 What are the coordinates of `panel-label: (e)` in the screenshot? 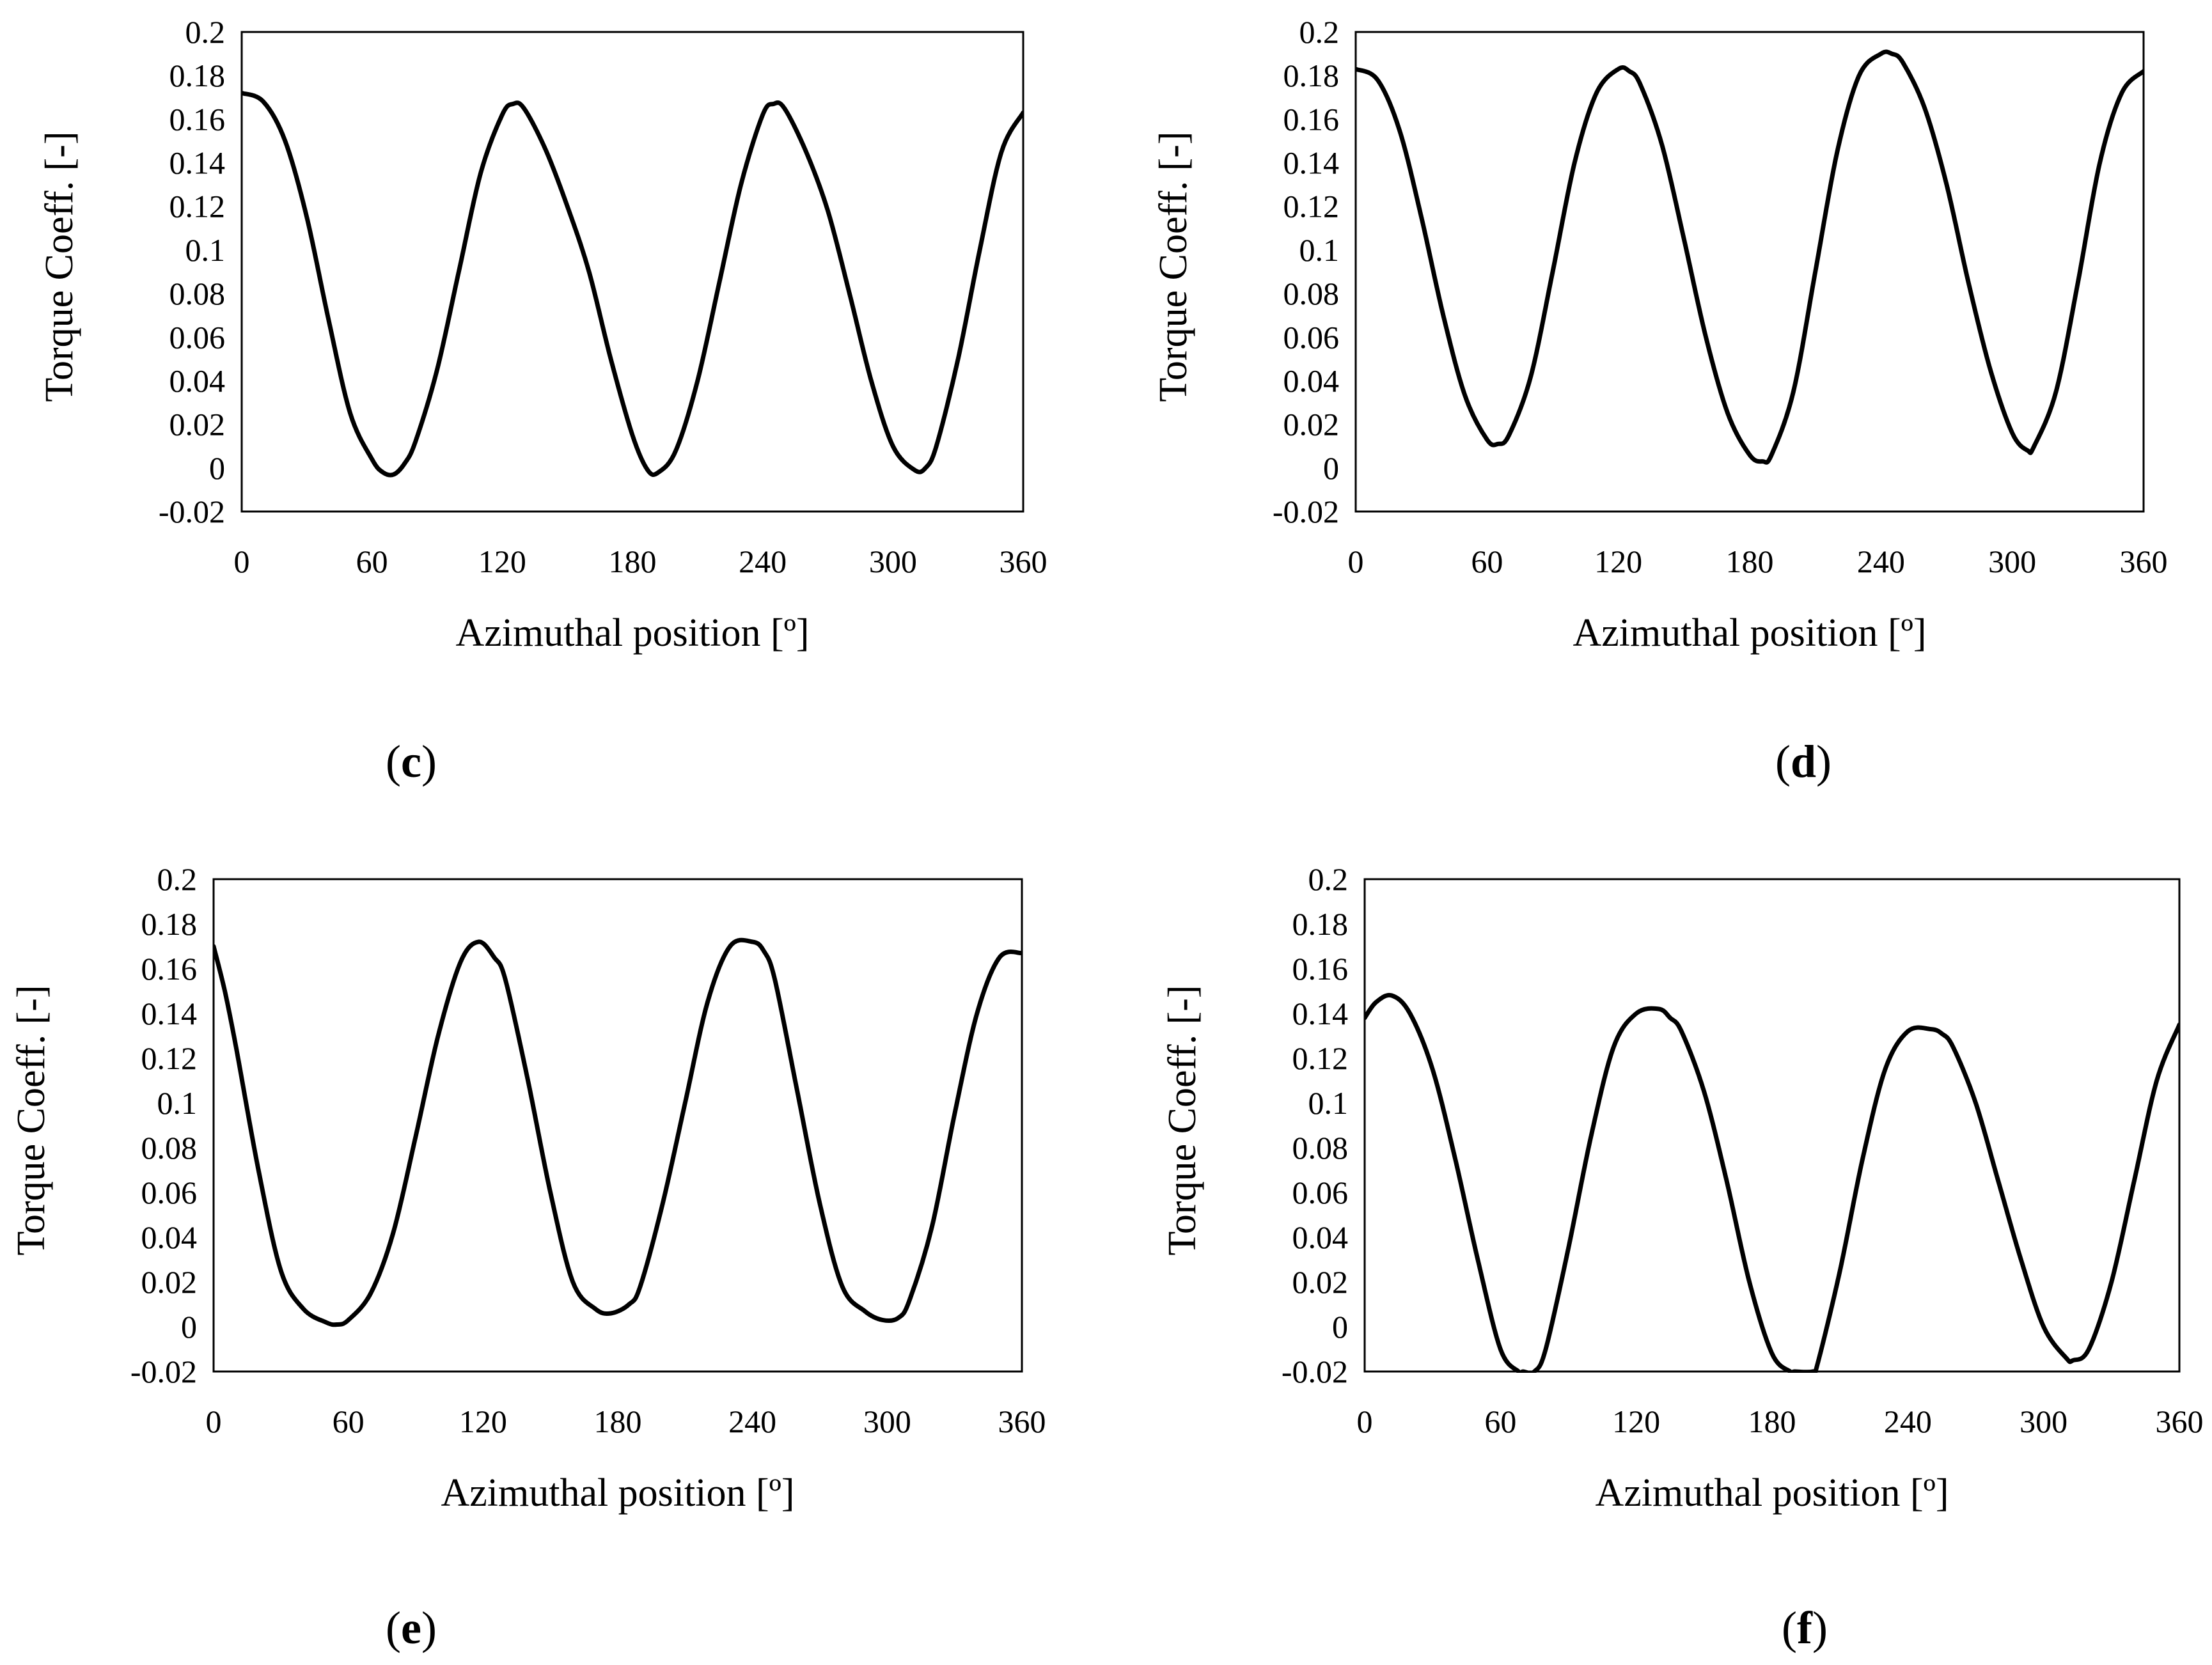 It's located at (412, 1627).